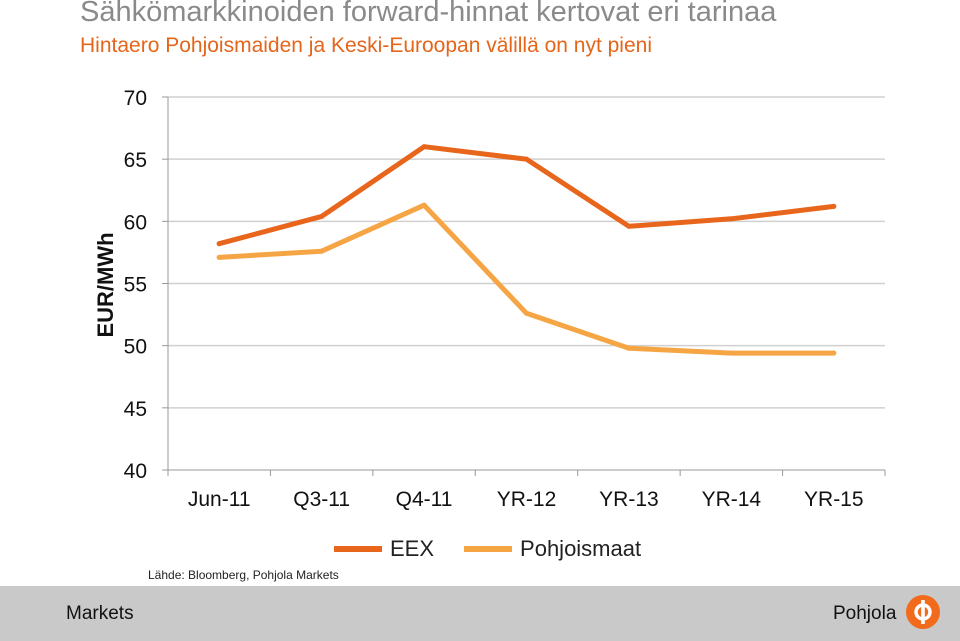 Image resolution: width=960 pixels, height=641 pixels. Describe the element at coordinates (135, 409) in the screenshot. I see `y-tick-label: 45` at that location.